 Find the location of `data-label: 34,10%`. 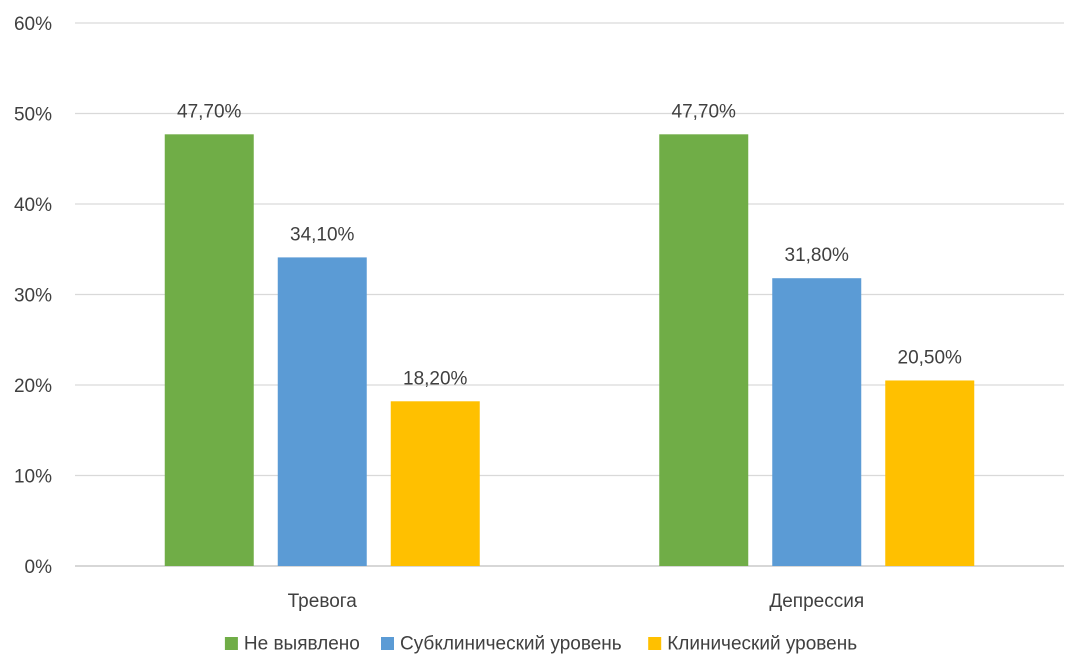

data-label: 34,10% is located at coordinates (322, 234).